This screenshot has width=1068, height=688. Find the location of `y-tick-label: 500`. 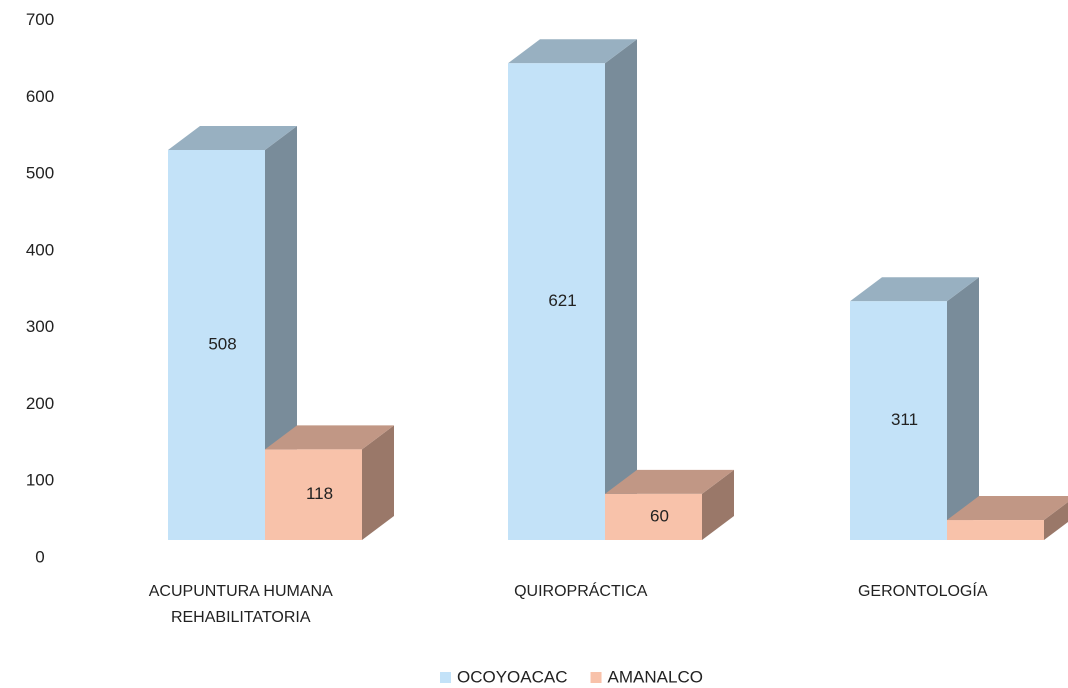

y-tick-label: 500 is located at coordinates (40, 173).